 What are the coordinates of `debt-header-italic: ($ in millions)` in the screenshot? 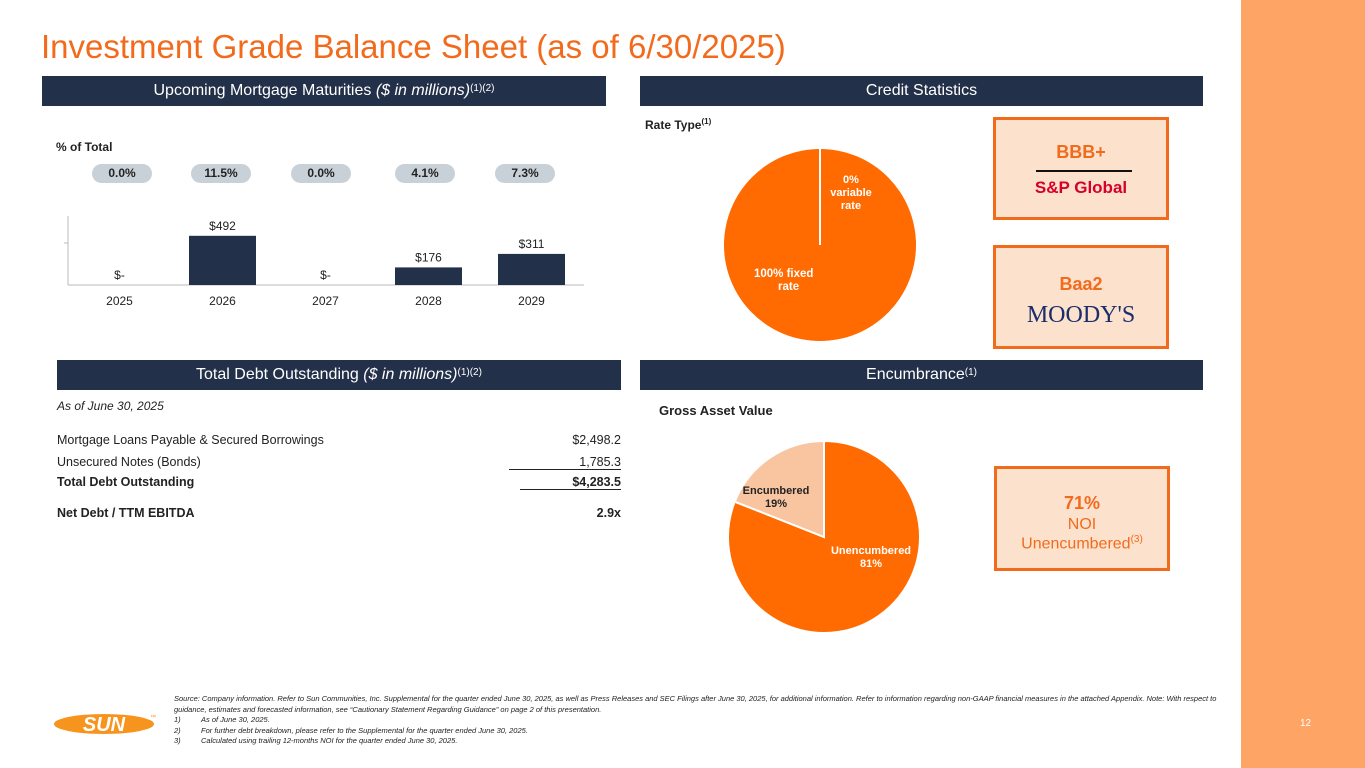 It's located at (410, 374).